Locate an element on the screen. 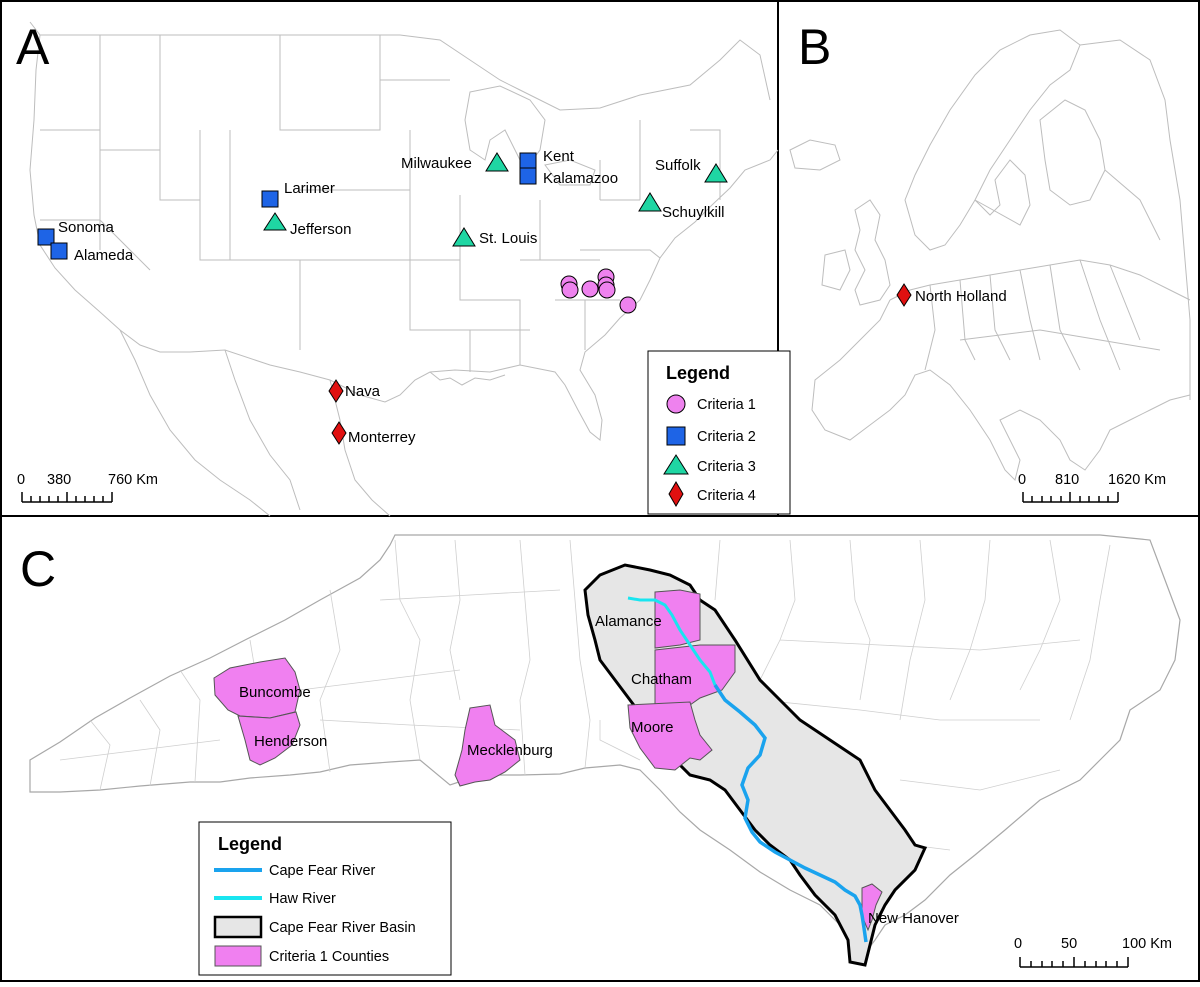 This screenshot has height=987, width=1200. legend-a-title: Legend is located at coordinates (698, 373).